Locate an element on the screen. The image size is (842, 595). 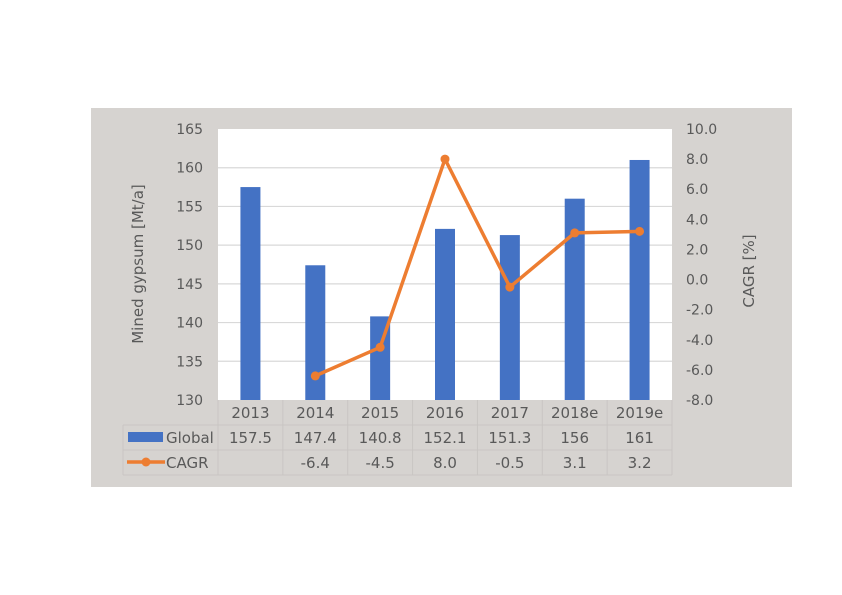
y2-tick-label: 8.0 is located at coordinates (697, 160).